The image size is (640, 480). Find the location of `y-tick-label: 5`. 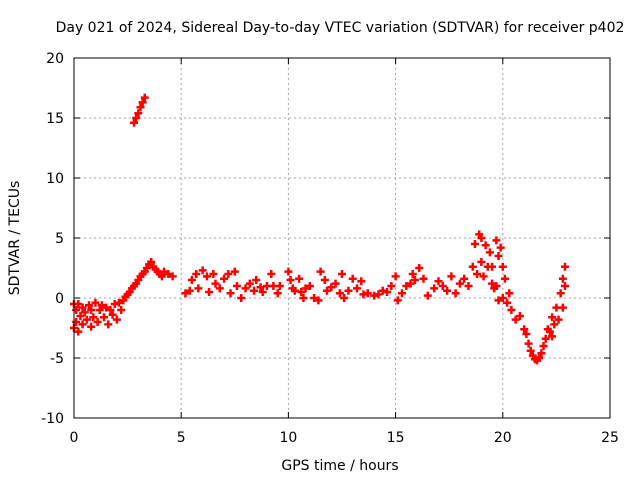

y-tick-label: 5 is located at coordinates (59, 239).